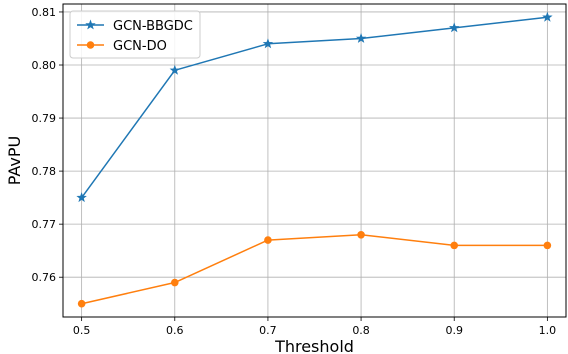  I want to click on y-tick-label: 0.81, so click(44, 12).